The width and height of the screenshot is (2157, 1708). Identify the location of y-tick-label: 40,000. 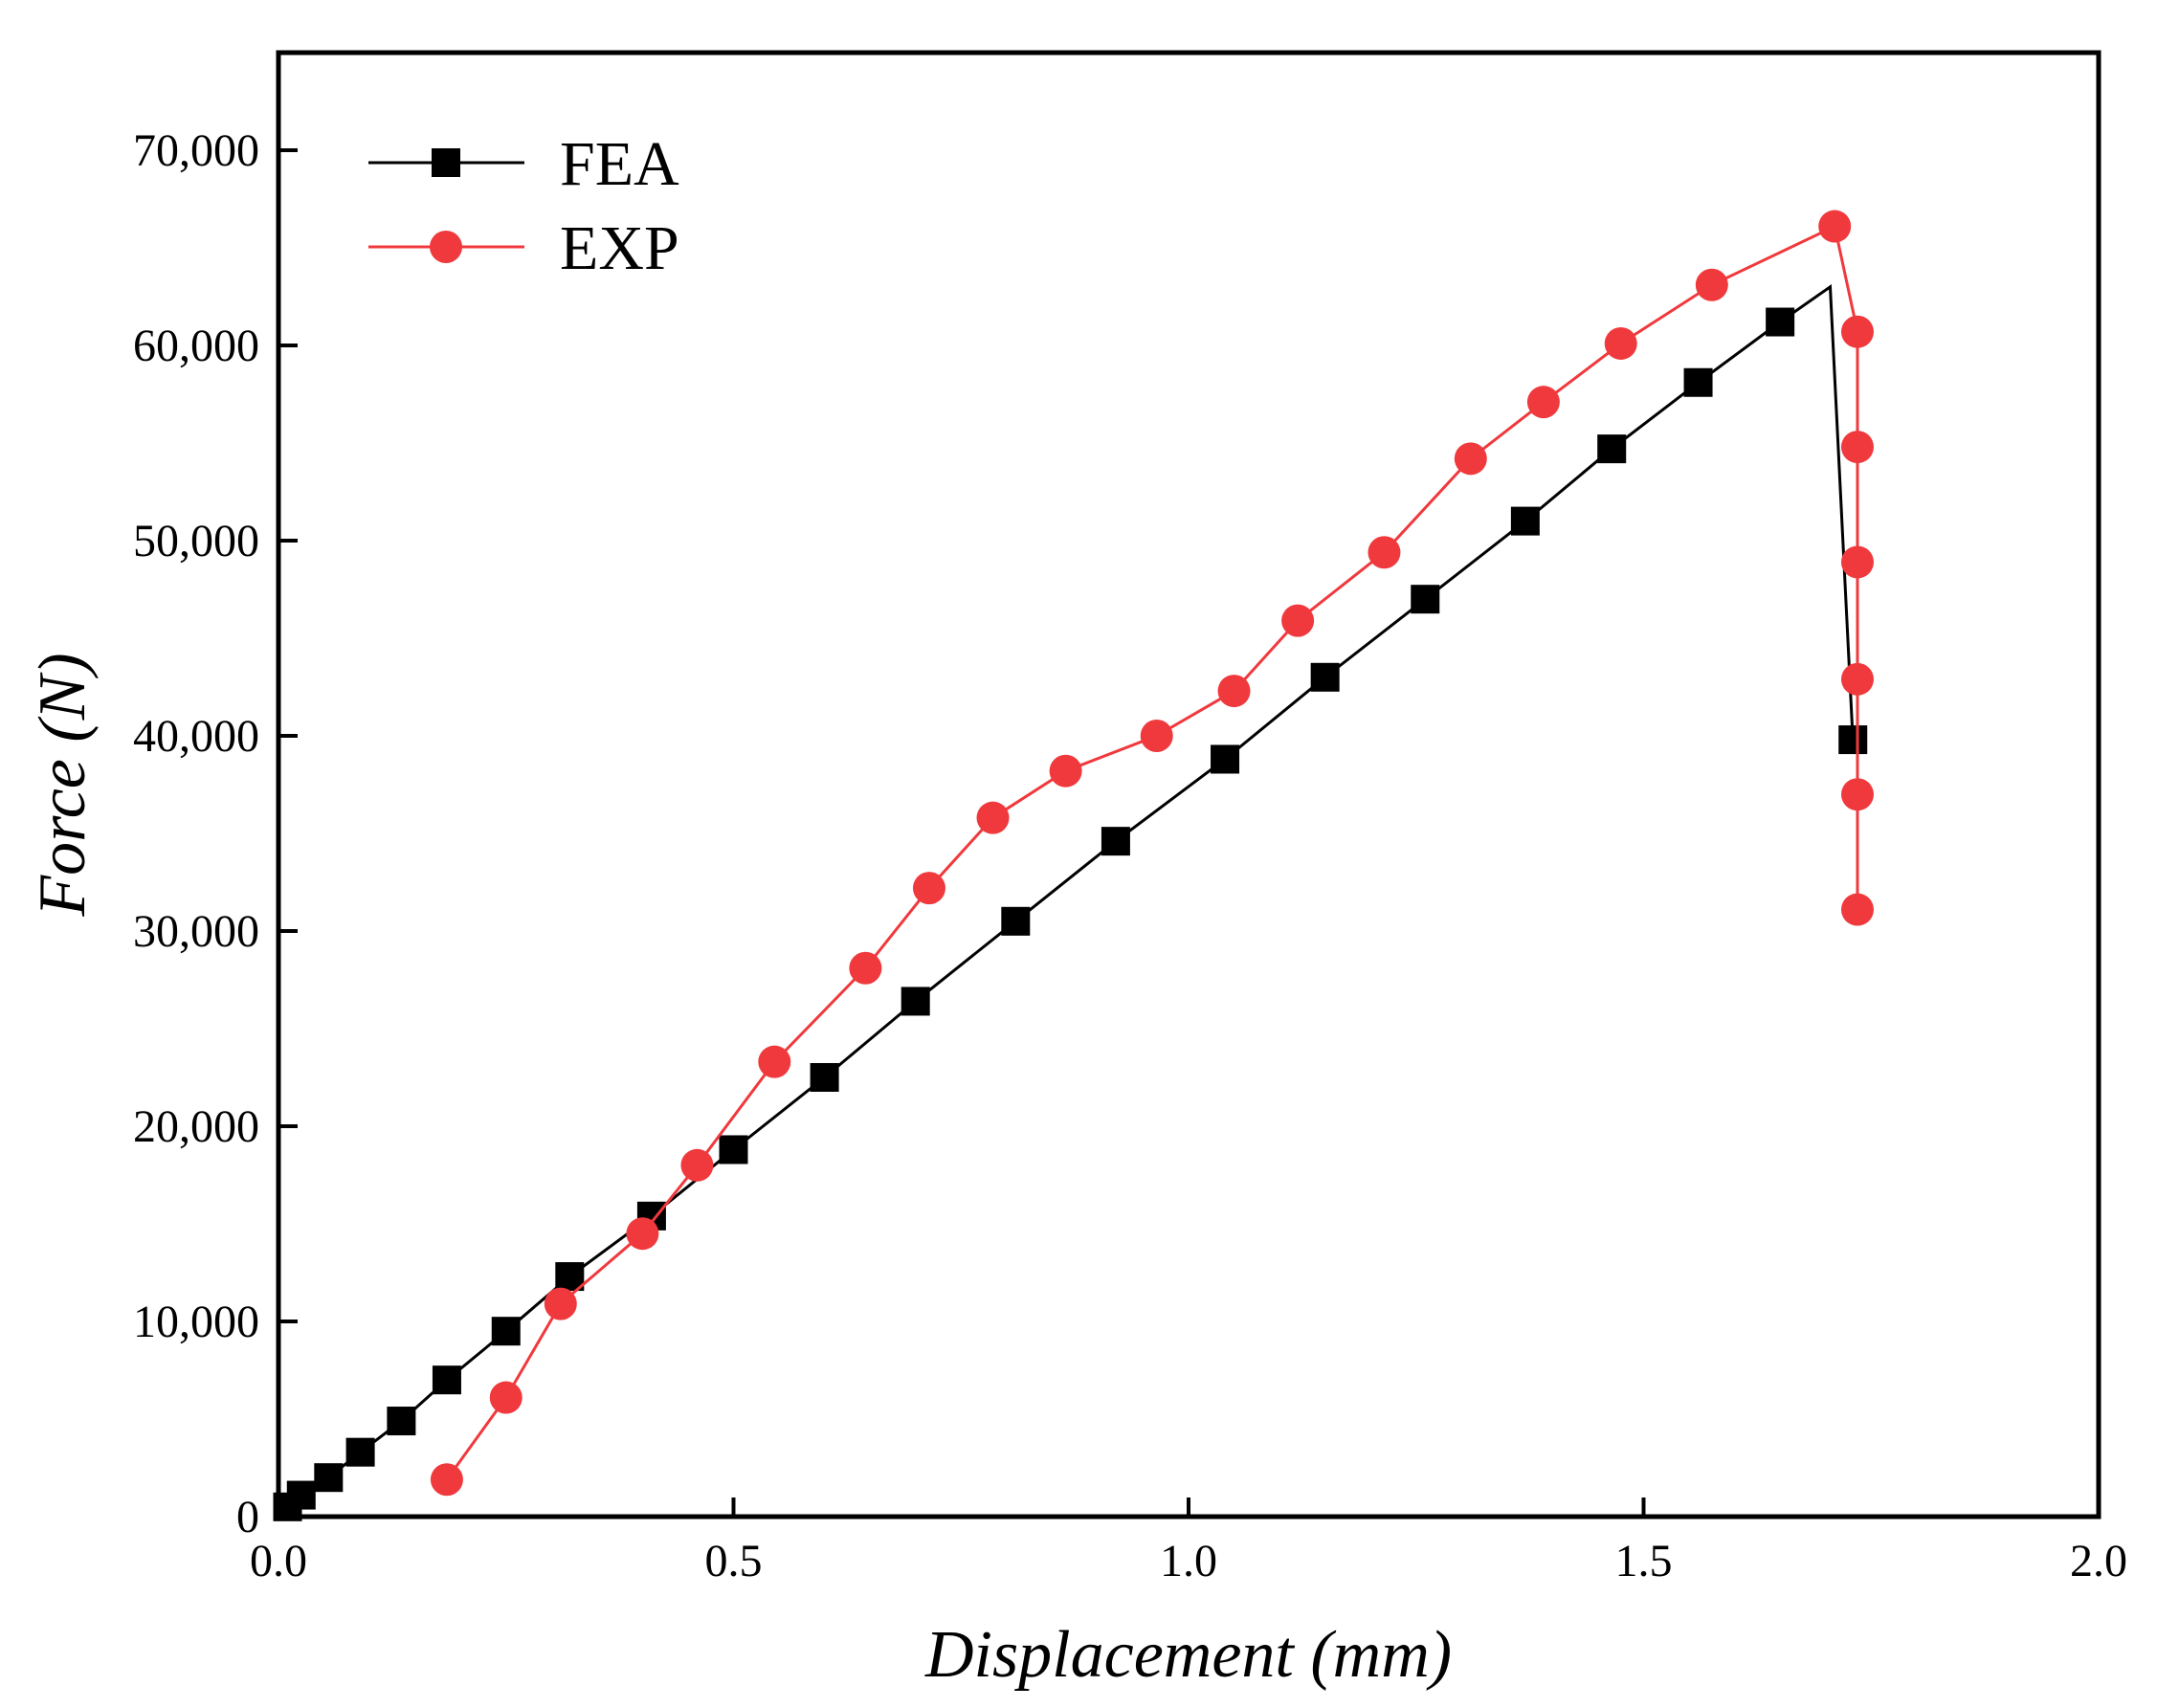
(196, 737).